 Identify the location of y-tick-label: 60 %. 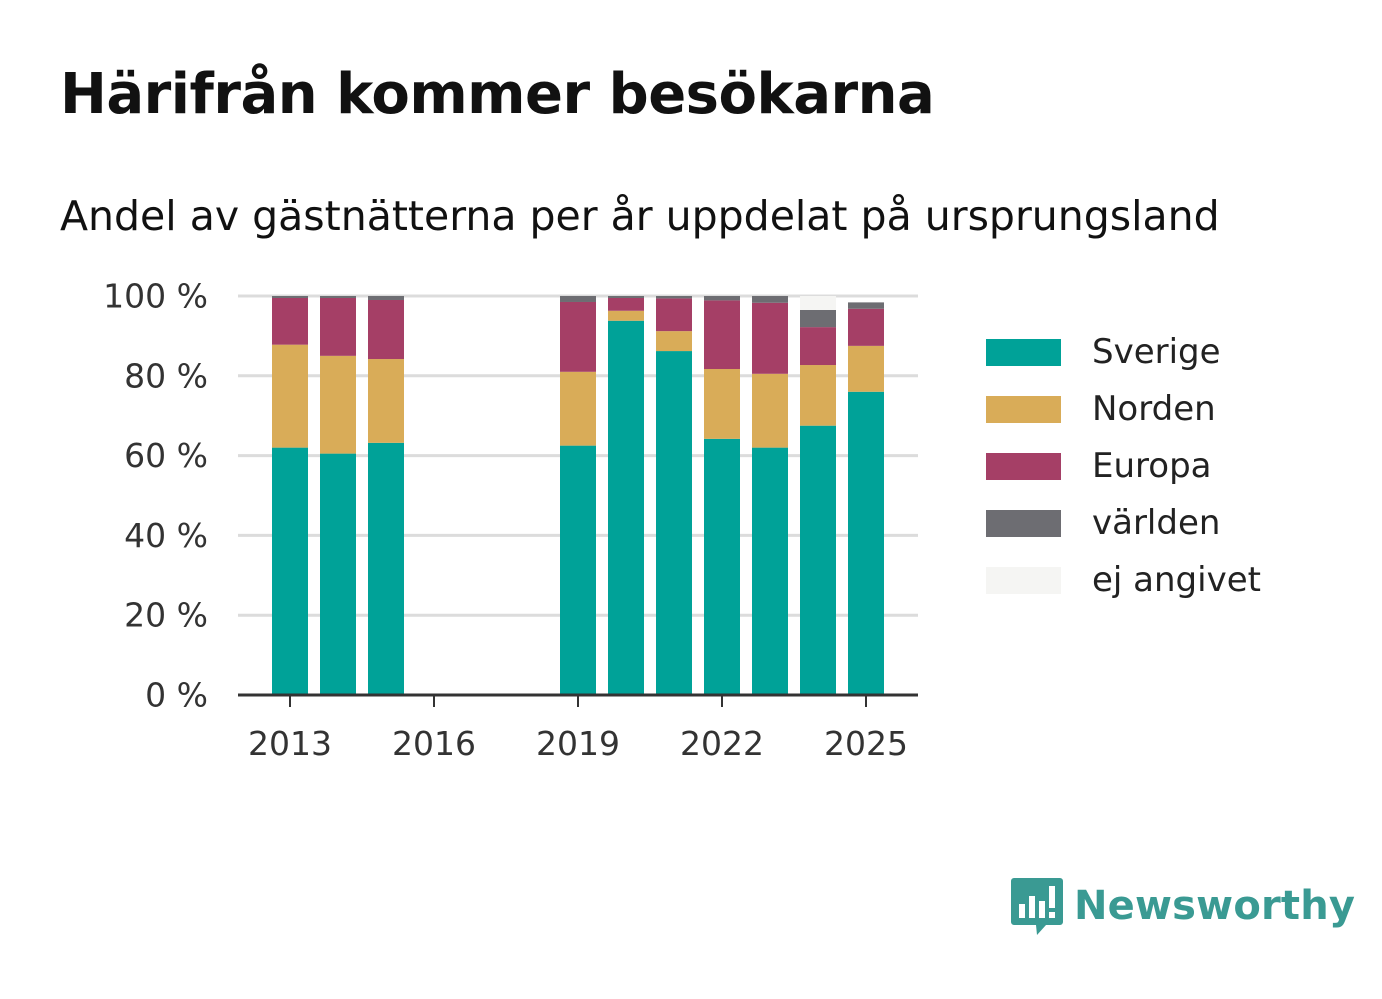
(166, 455).